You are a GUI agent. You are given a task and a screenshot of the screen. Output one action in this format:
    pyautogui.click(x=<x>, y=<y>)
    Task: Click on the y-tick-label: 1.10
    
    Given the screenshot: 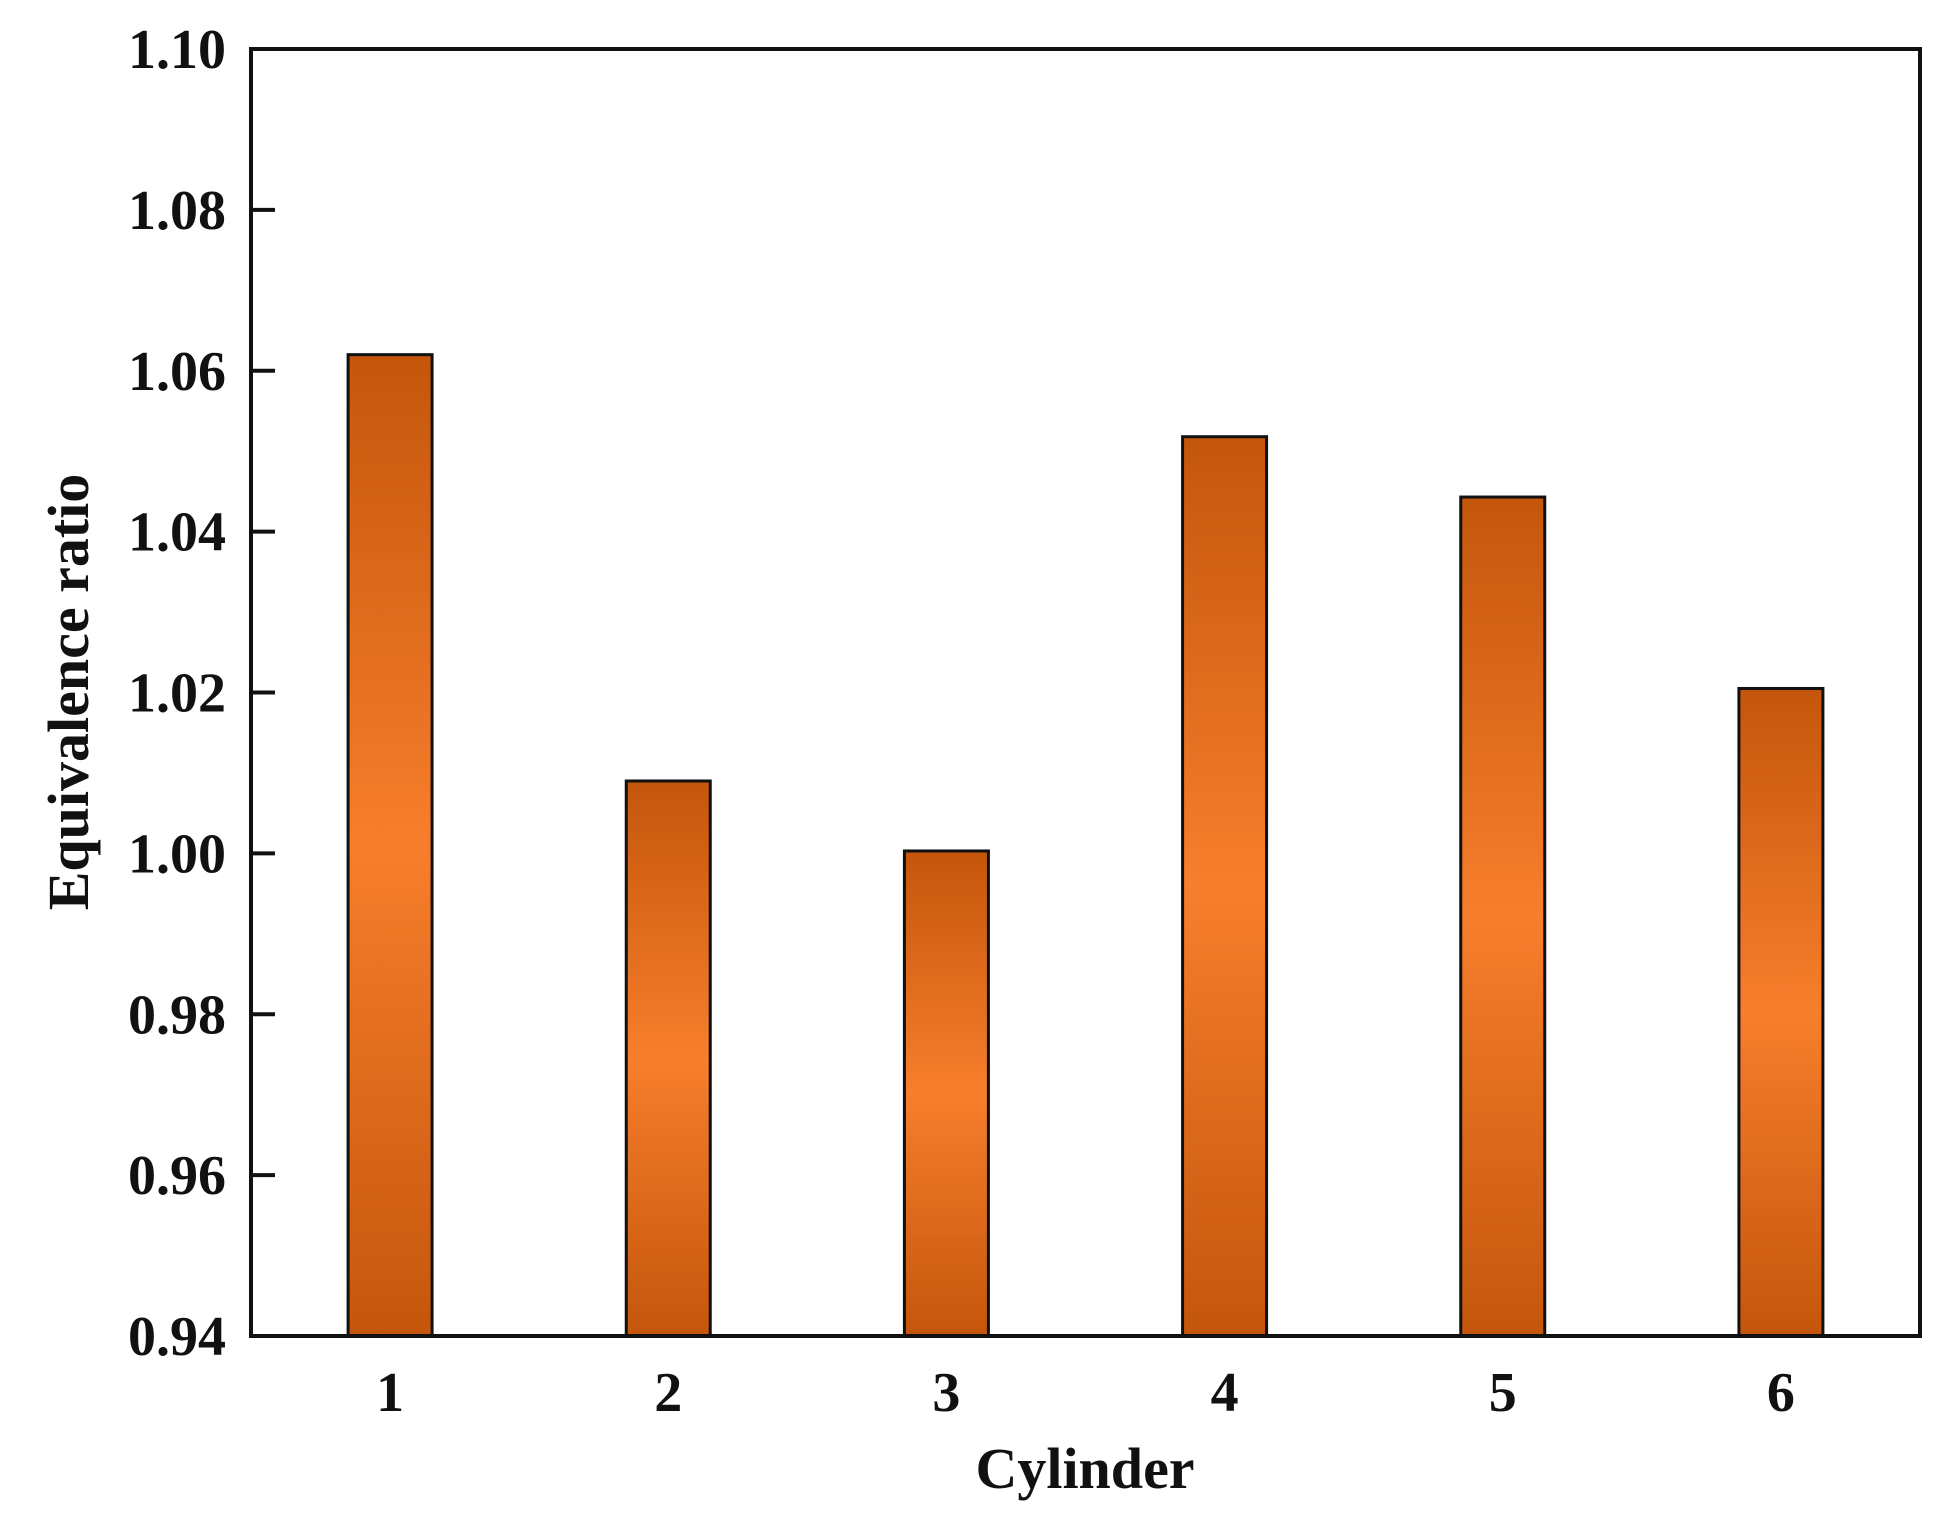 What is the action you would take?
    pyautogui.click(x=177, y=50)
    